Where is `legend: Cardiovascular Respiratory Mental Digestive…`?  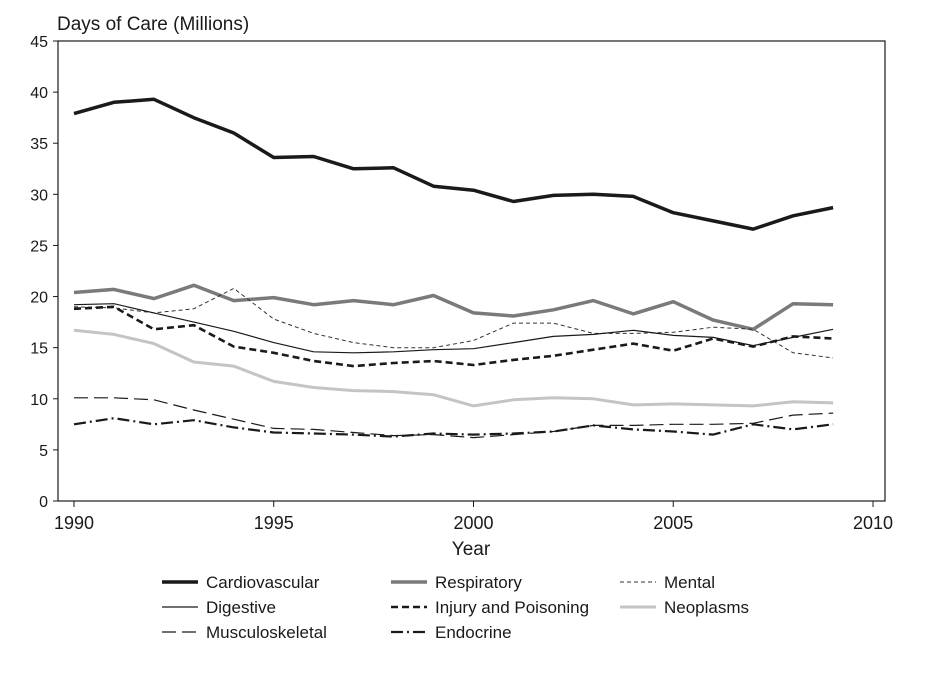 legend: Cardiovascular Respiratory Mental Digestive… is located at coordinates (455, 607).